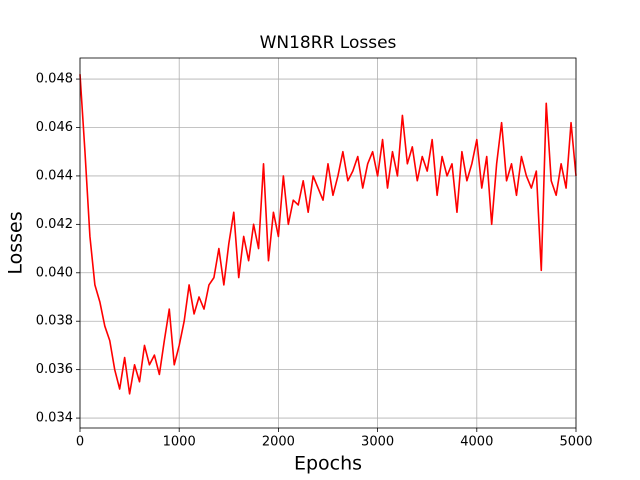  What do you see at coordinates (54, 418) in the screenshot?
I see `y-tick-label: 0.034` at bounding box center [54, 418].